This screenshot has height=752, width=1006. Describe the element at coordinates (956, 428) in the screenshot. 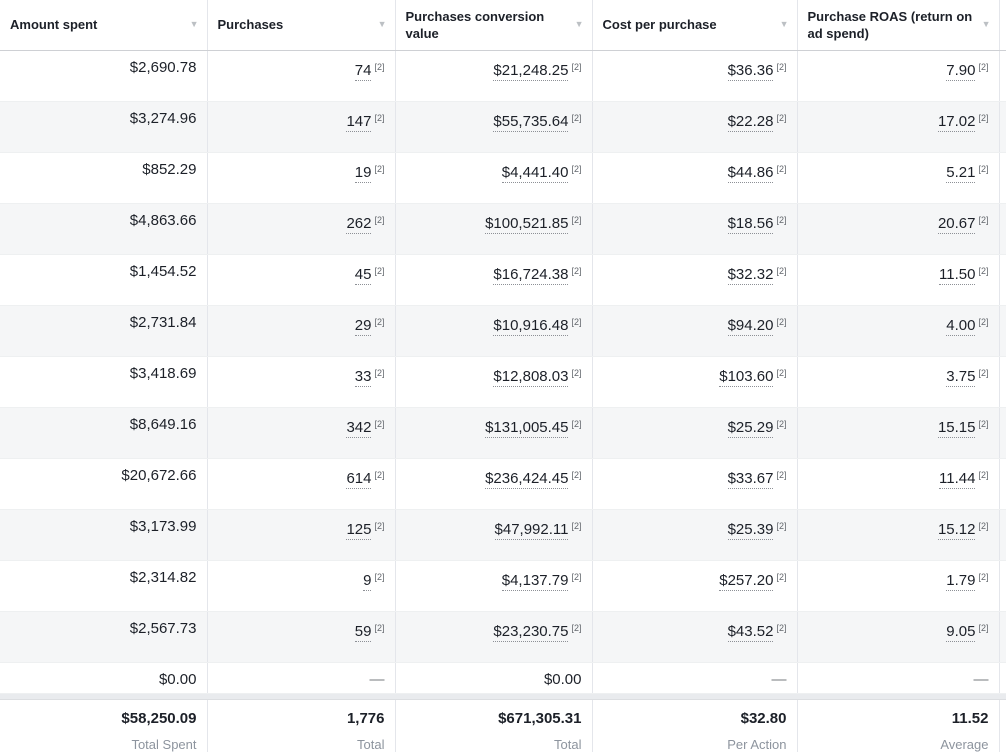

I see `metric-value: 15.15` at that location.